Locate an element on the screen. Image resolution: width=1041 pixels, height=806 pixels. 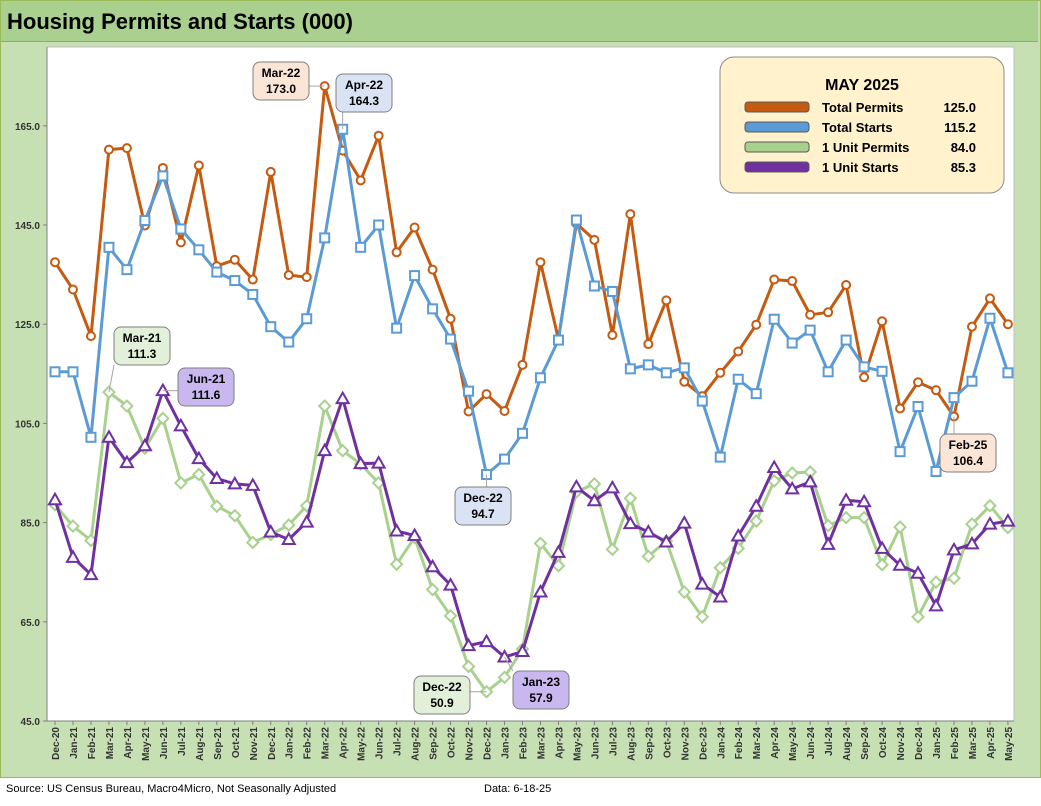
callout-month: Dec-22 is located at coordinates (483, 498).